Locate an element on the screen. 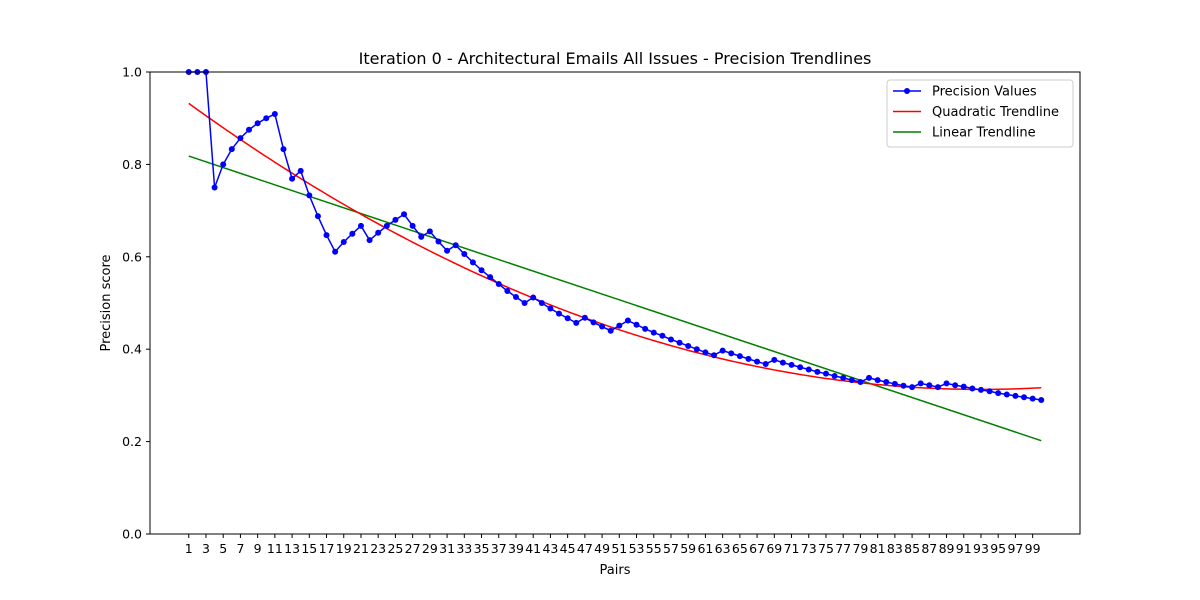 Image resolution: width=1200 pixels, height=600 pixels. y-axis: 0.0 0.2 0.4 0.6 0.8 1.0 is located at coordinates (136, 303).